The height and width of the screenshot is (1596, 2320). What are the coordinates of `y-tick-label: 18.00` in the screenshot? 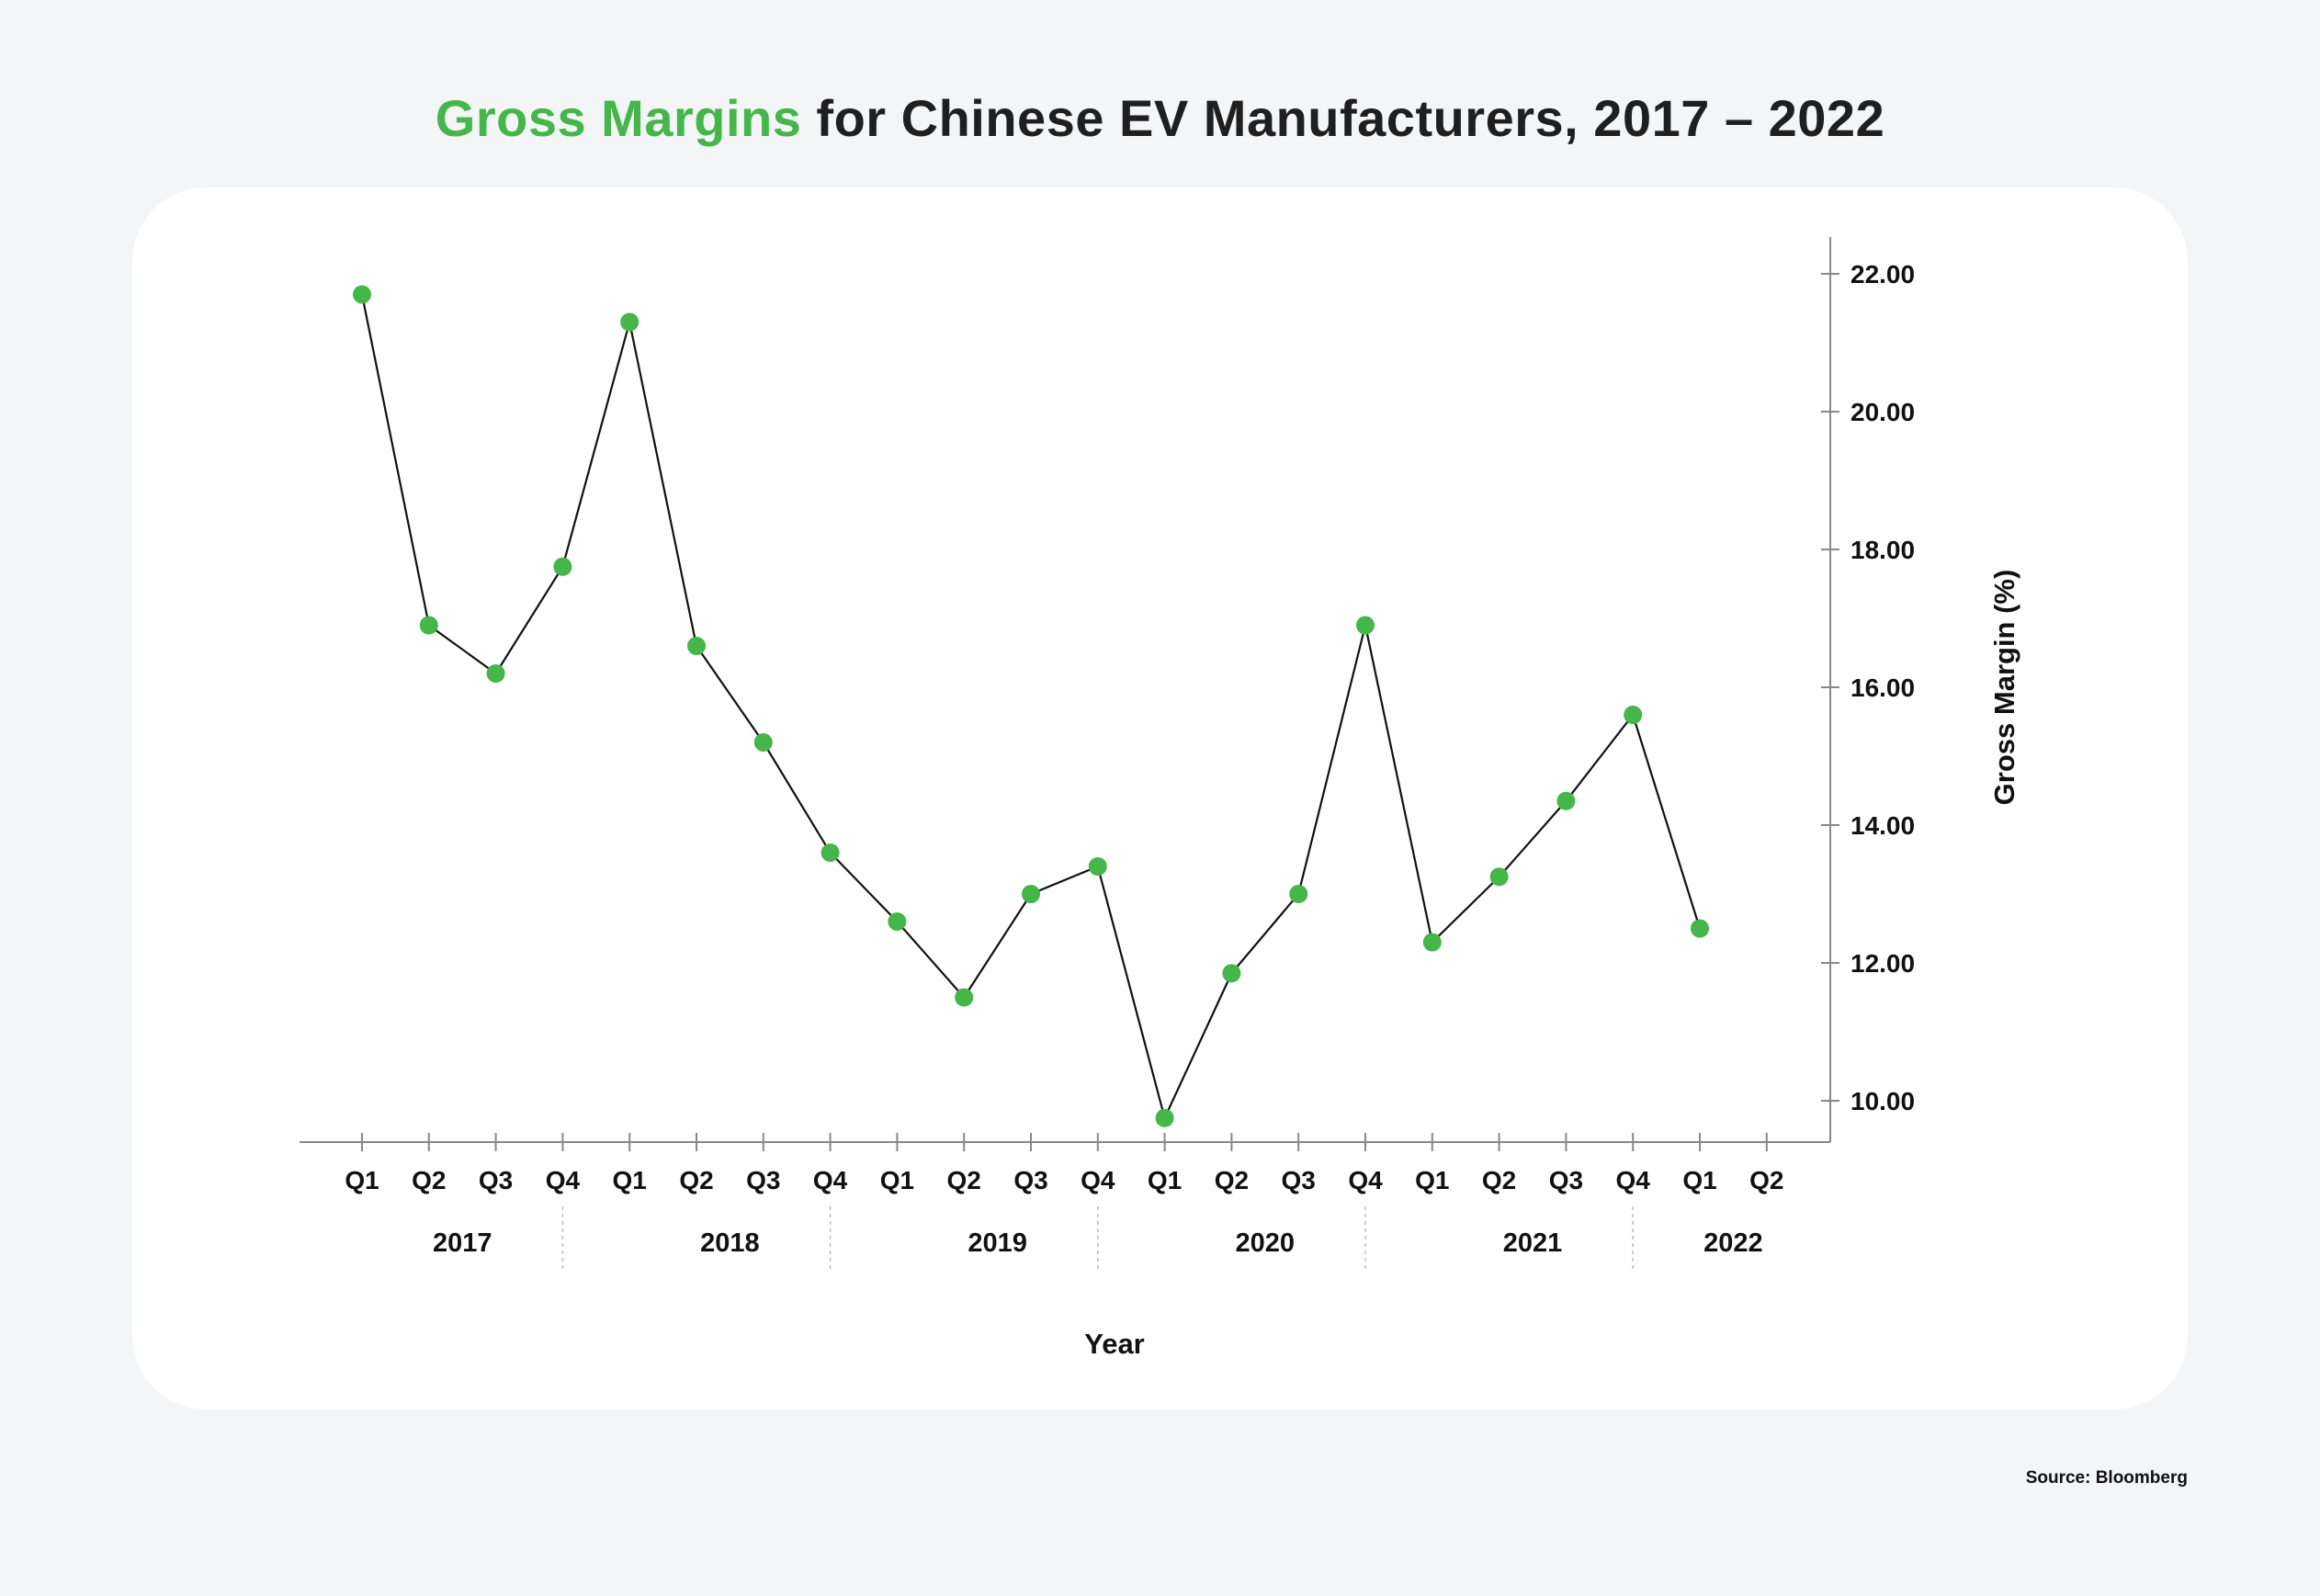 It's located at (1883, 550).